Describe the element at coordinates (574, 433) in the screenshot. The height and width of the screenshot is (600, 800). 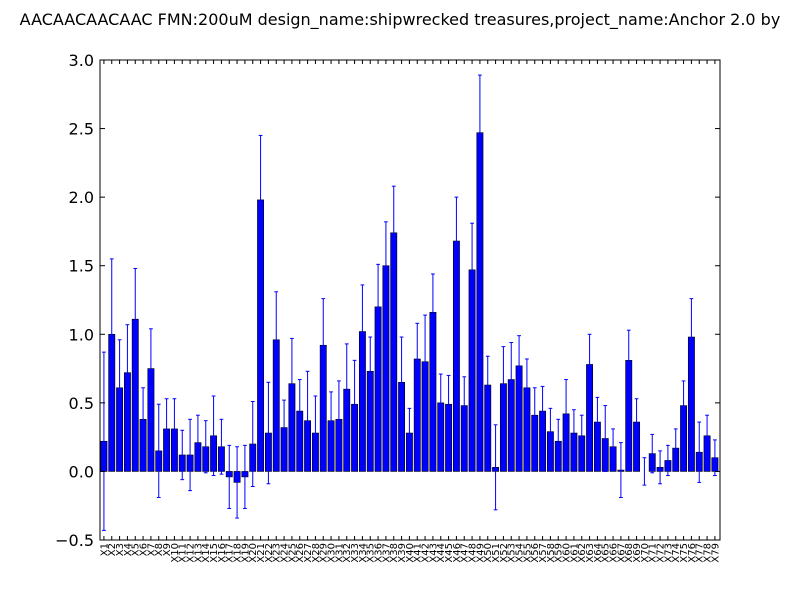
I see `error-bar-X61` at that location.